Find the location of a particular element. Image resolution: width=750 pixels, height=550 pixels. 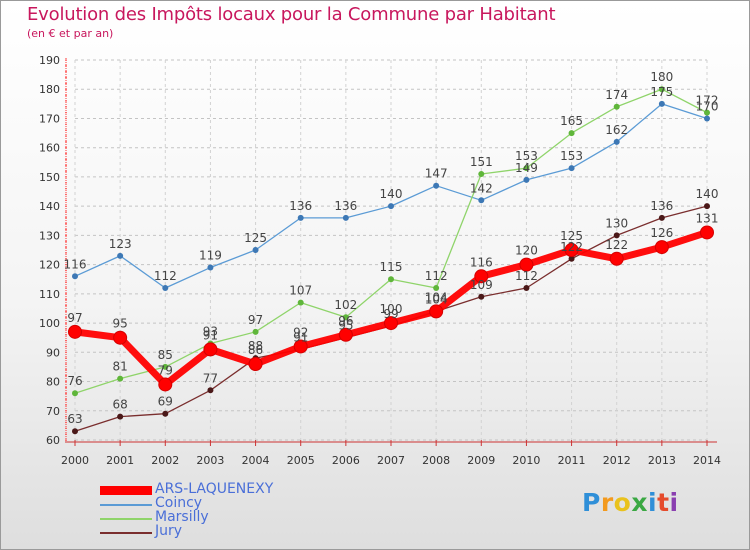

point-jury-2000 is located at coordinates (75, 431).